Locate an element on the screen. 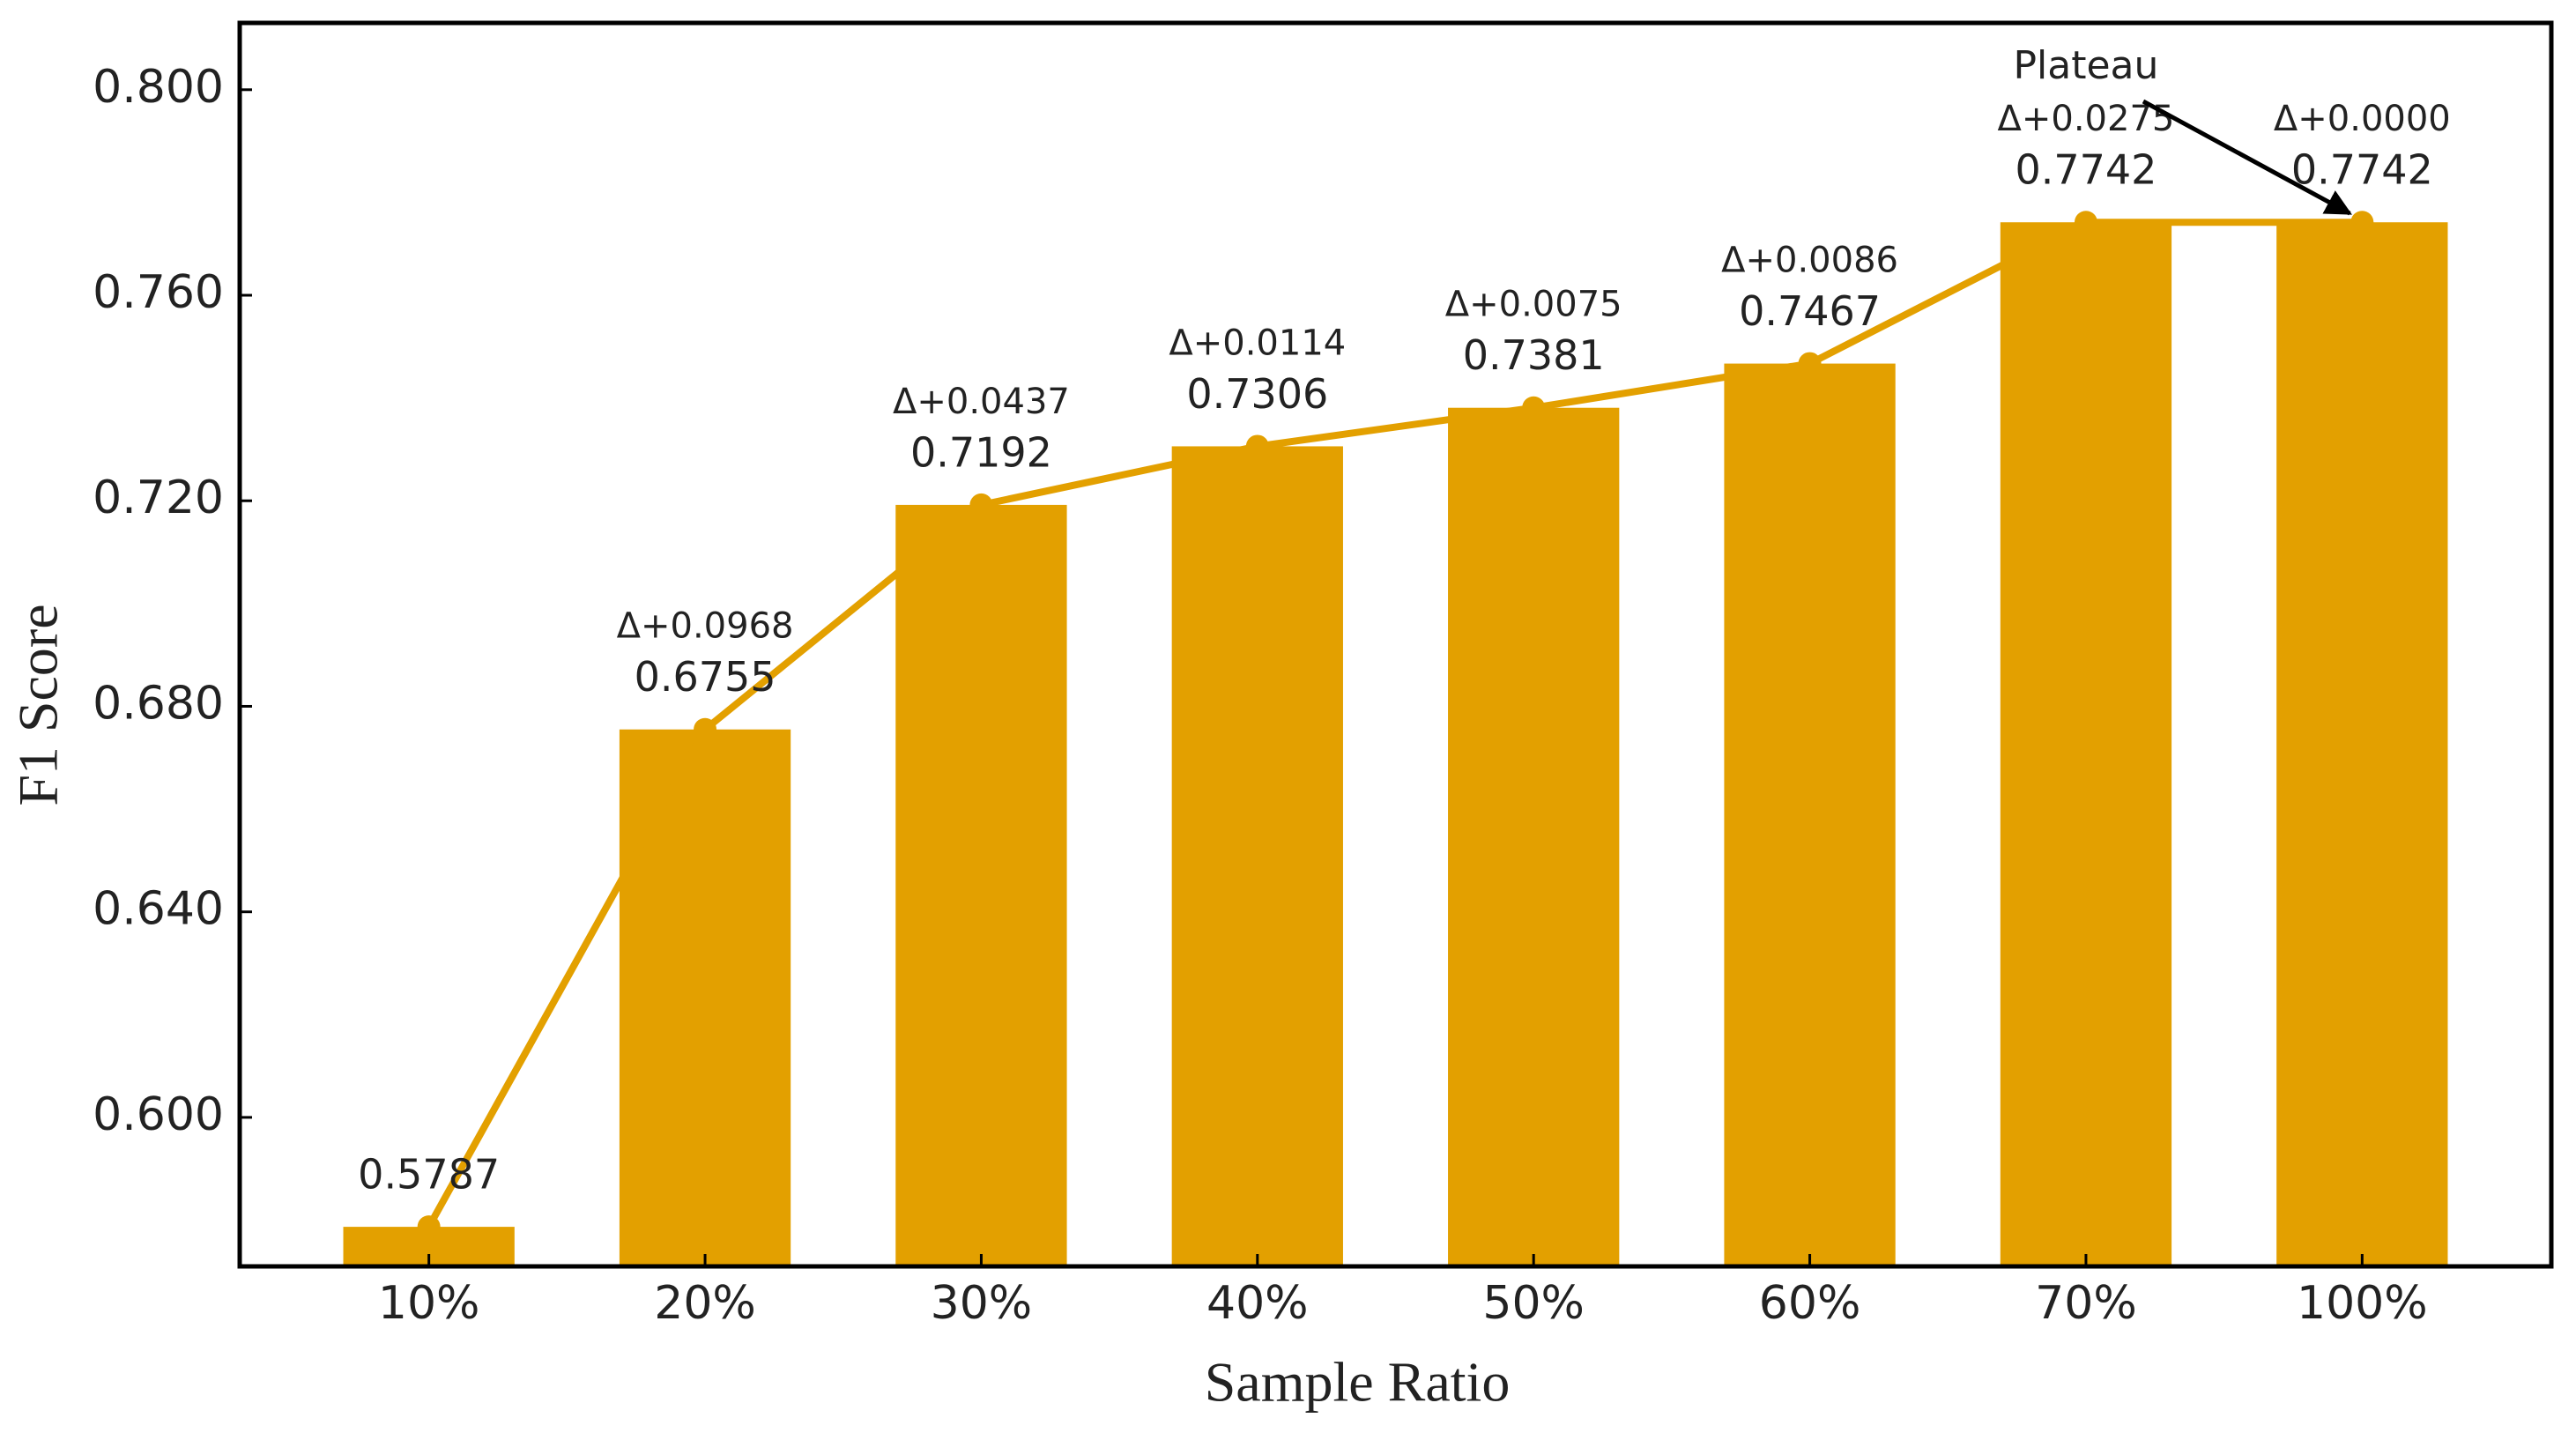 The height and width of the screenshot is (1440, 2576). x-tick-label: 70% is located at coordinates (2086, 1303).